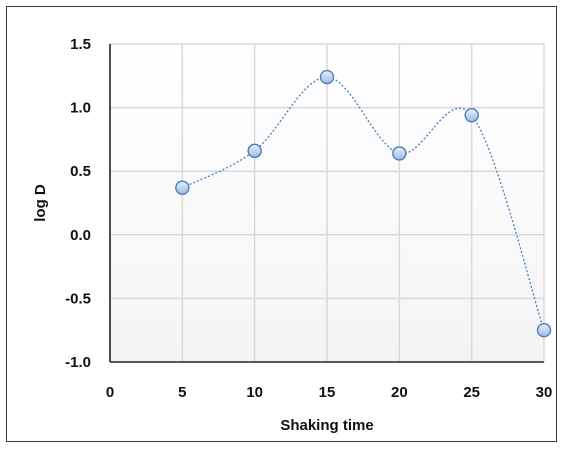 The width and height of the screenshot is (565, 450). What do you see at coordinates (110, 392) in the screenshot?
I see `x-tick-label: 0` at bounding box center [110, 392].